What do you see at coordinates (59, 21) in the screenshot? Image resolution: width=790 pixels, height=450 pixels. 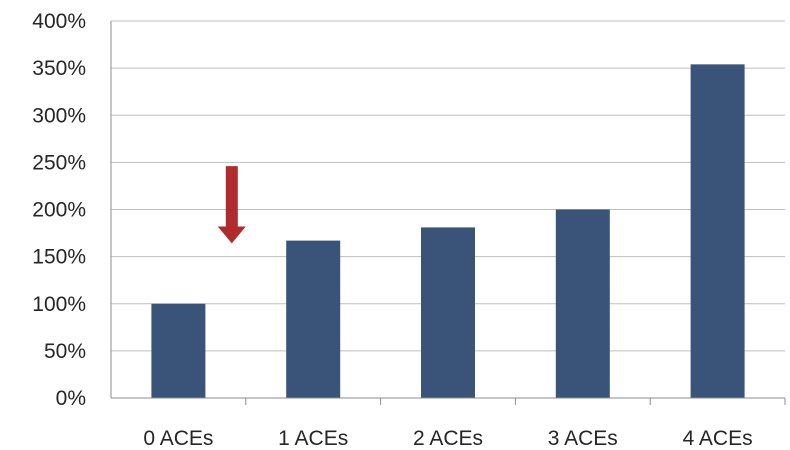 I see `y-tick-label: 400%` at bounding box center [59, 21].